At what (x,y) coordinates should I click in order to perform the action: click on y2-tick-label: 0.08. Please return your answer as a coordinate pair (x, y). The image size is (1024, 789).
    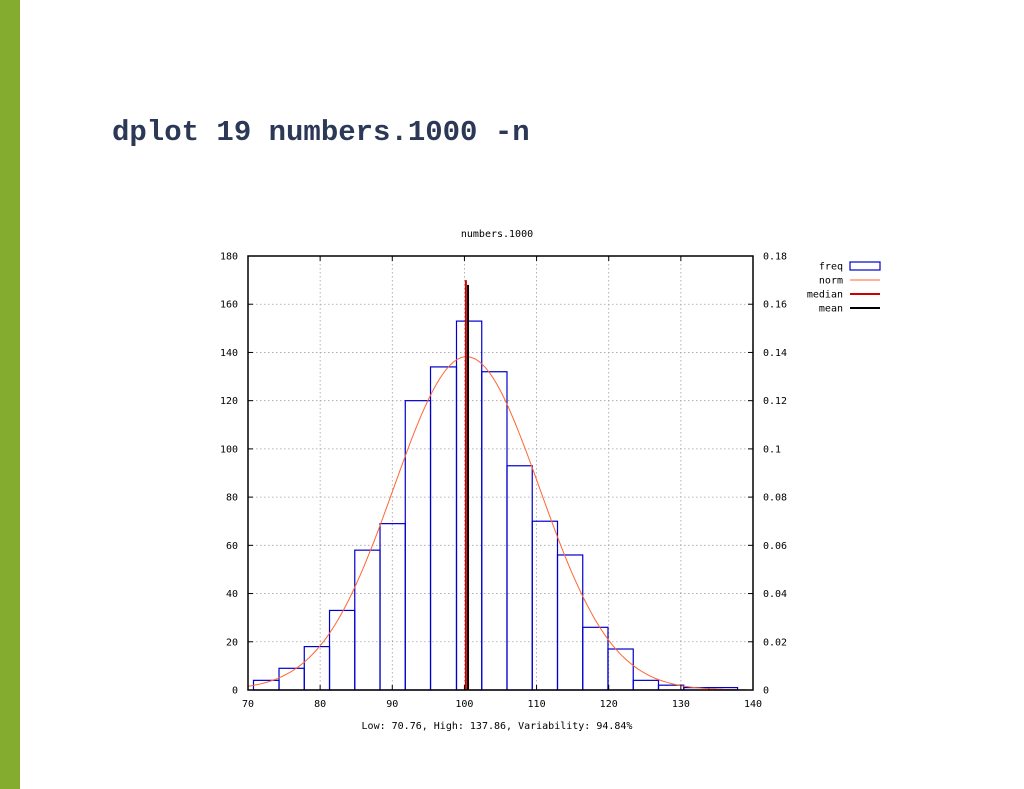
    Looking at the image, I should click on (775, 498).